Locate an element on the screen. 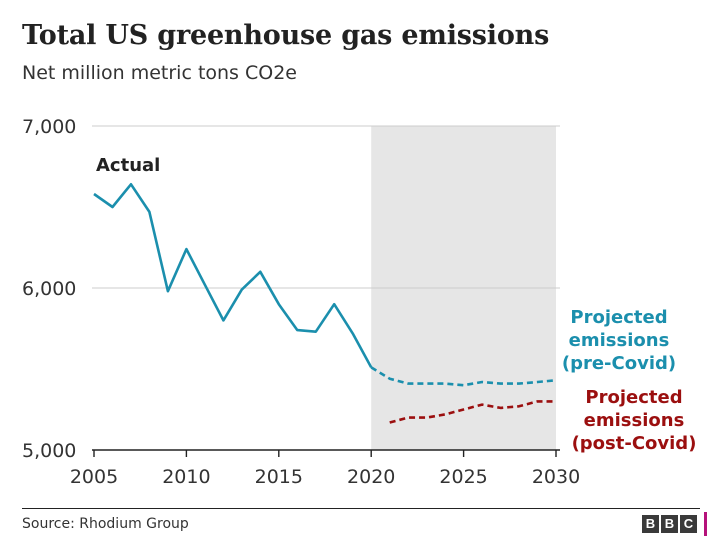 The width and height of the screenshot is (712, 548). bbc-logo-letter: C is located at coordinates (688, 524).